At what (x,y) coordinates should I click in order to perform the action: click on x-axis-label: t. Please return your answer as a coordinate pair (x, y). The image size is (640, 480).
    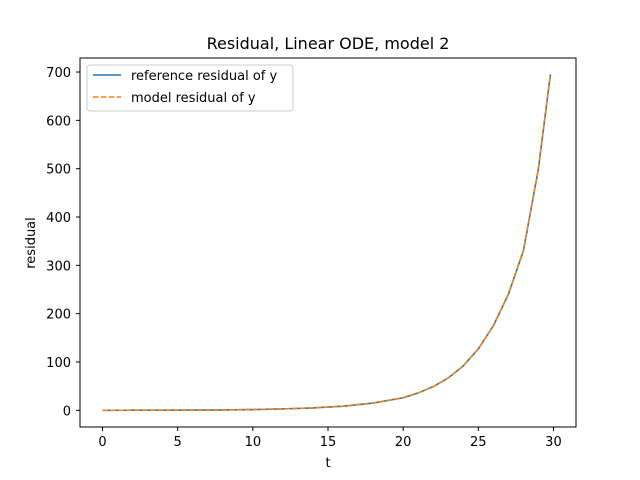
    Looking at the image, I should click on (327, 463).